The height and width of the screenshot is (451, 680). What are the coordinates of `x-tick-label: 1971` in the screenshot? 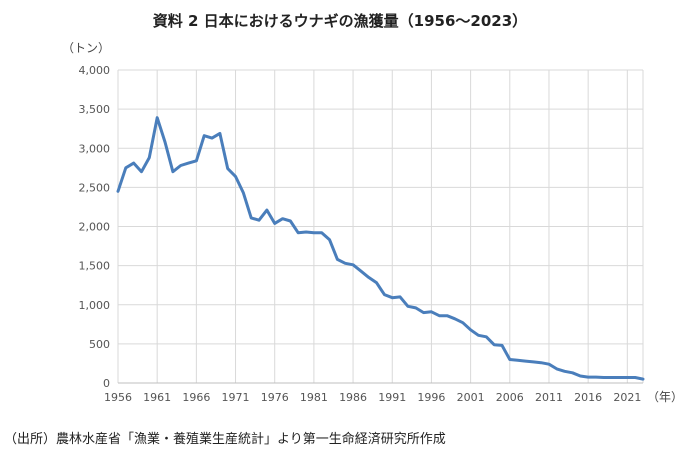 It's located at (236, 397).